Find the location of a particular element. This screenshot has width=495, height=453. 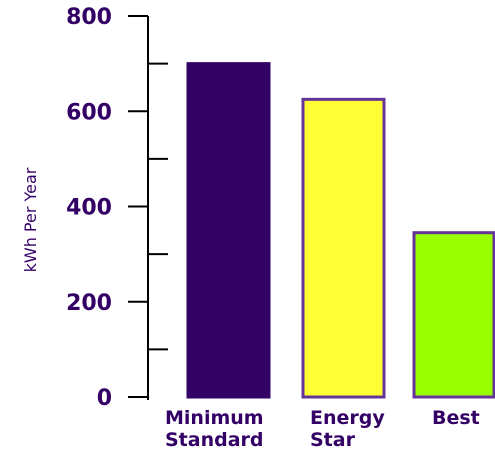

y-tick-label: 400 is located at coordinates (89, 208).